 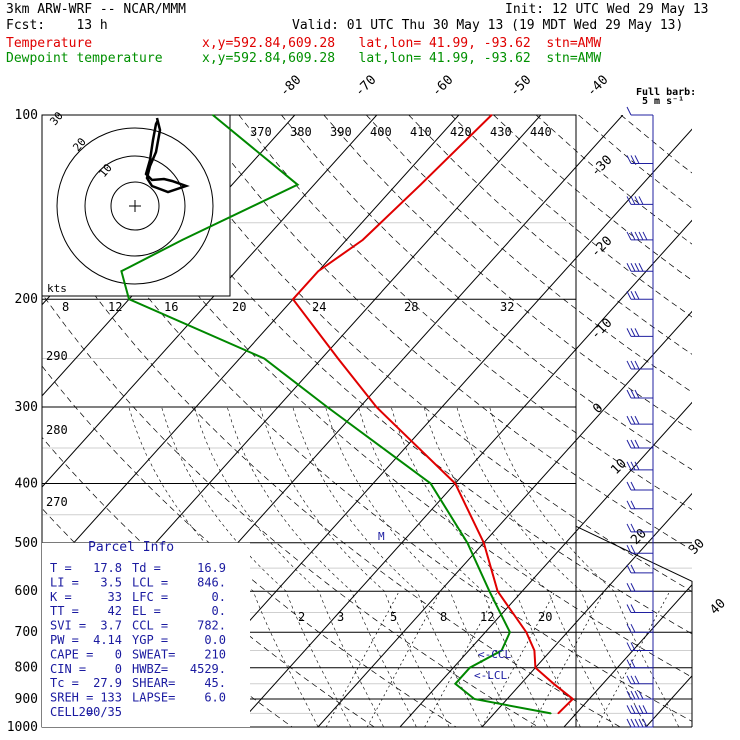 I want to click on dry-adiabat, so click(x=656, y=144).